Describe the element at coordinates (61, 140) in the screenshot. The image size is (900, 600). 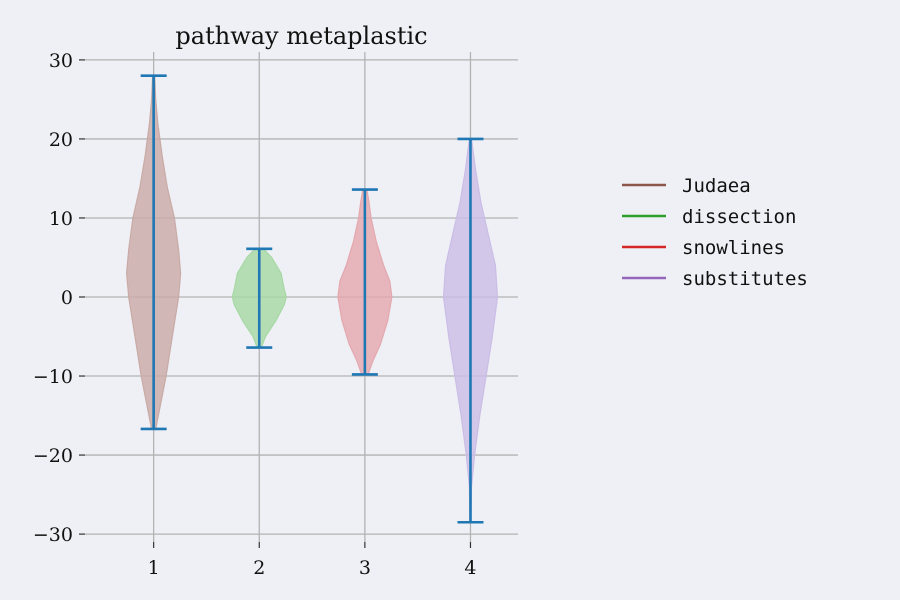
I see `y-tick-label: 20` at that location.